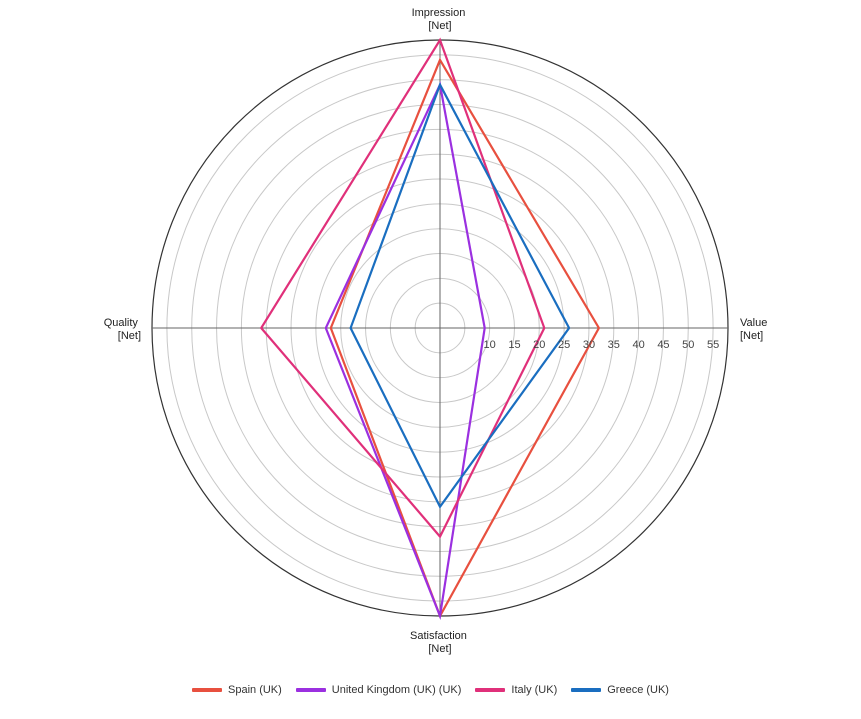  What do you see at coordinates (490, 345) in the screenshot?
I see `tick-label-10: 10` at bounding box center [490, 345].